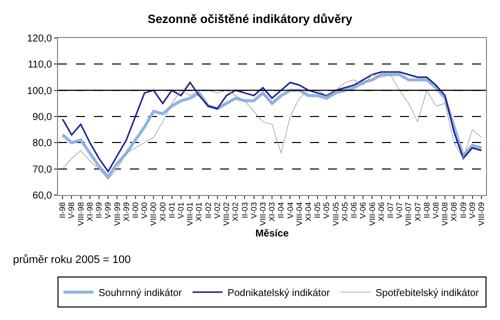 Image resolution: width=500 pixels, height=320 pixels. Describe the element at coordinates (208, 210) in the screenshot. I see `x-tick-label: II-02` at that location.